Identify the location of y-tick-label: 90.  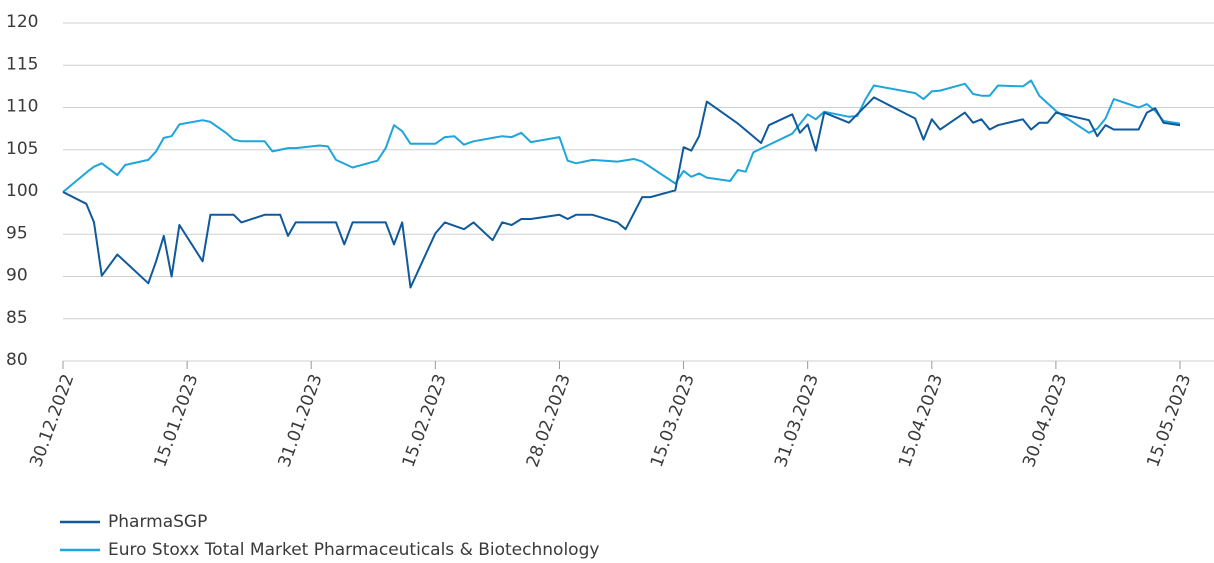
(17, 276).